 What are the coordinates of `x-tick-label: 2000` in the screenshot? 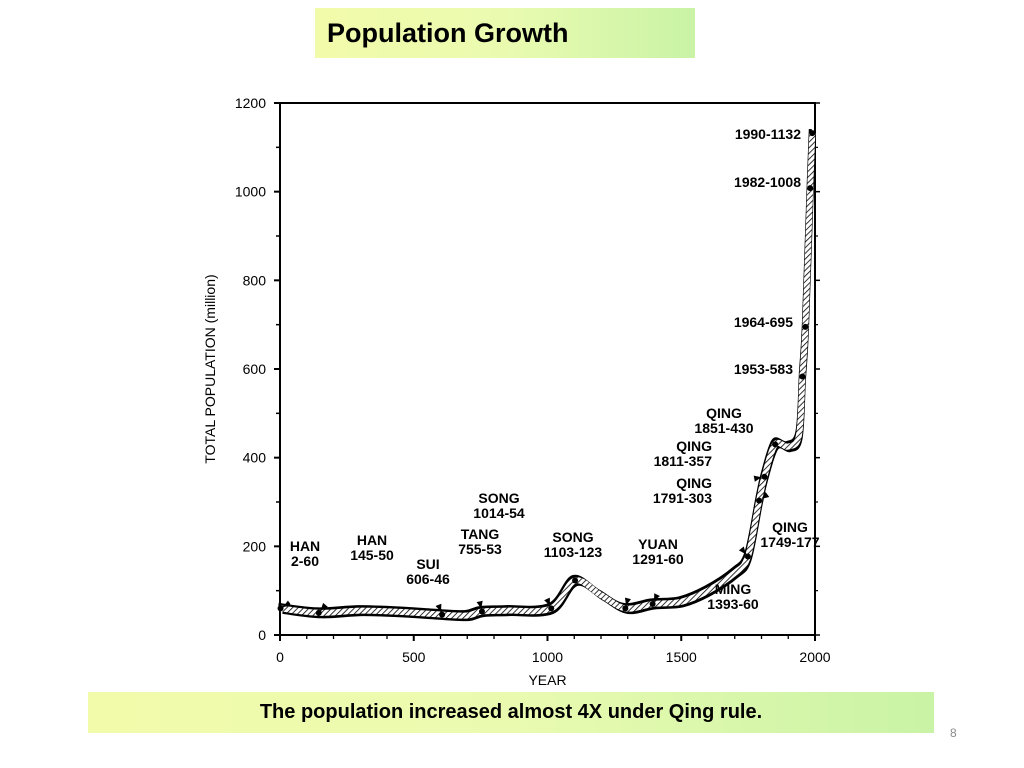 It's located at (814, 657).